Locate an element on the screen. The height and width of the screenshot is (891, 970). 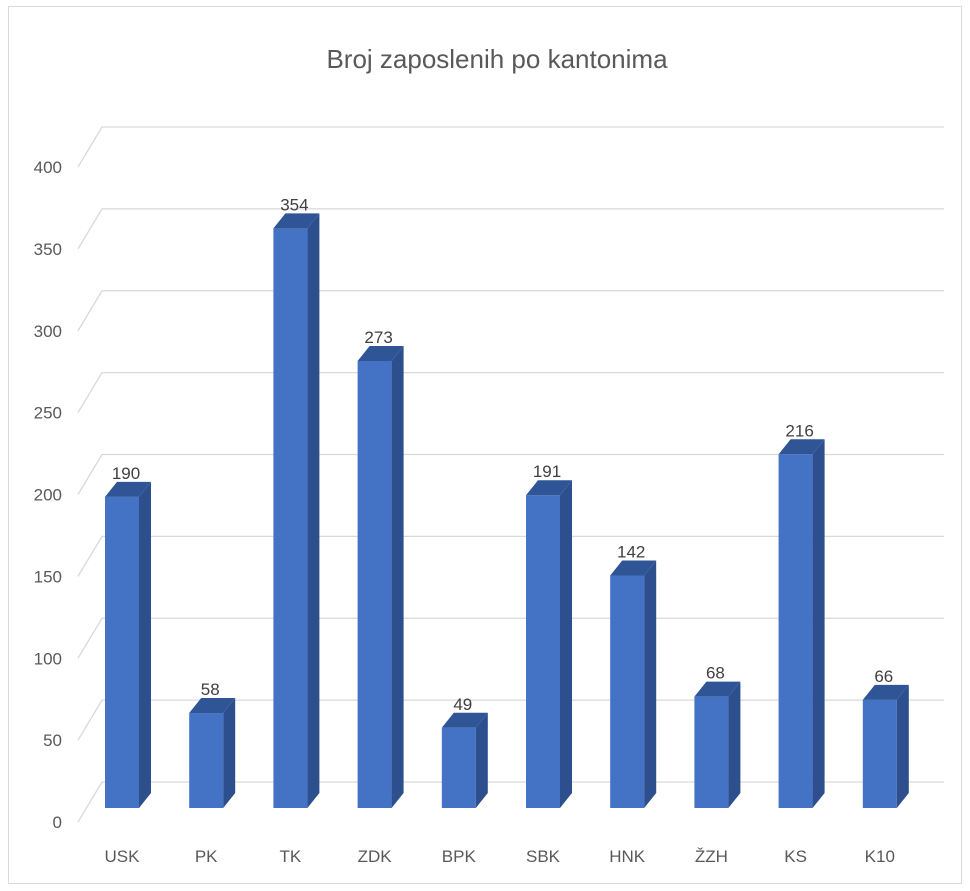
data-label: 58 is located at coordinates (210, 689).